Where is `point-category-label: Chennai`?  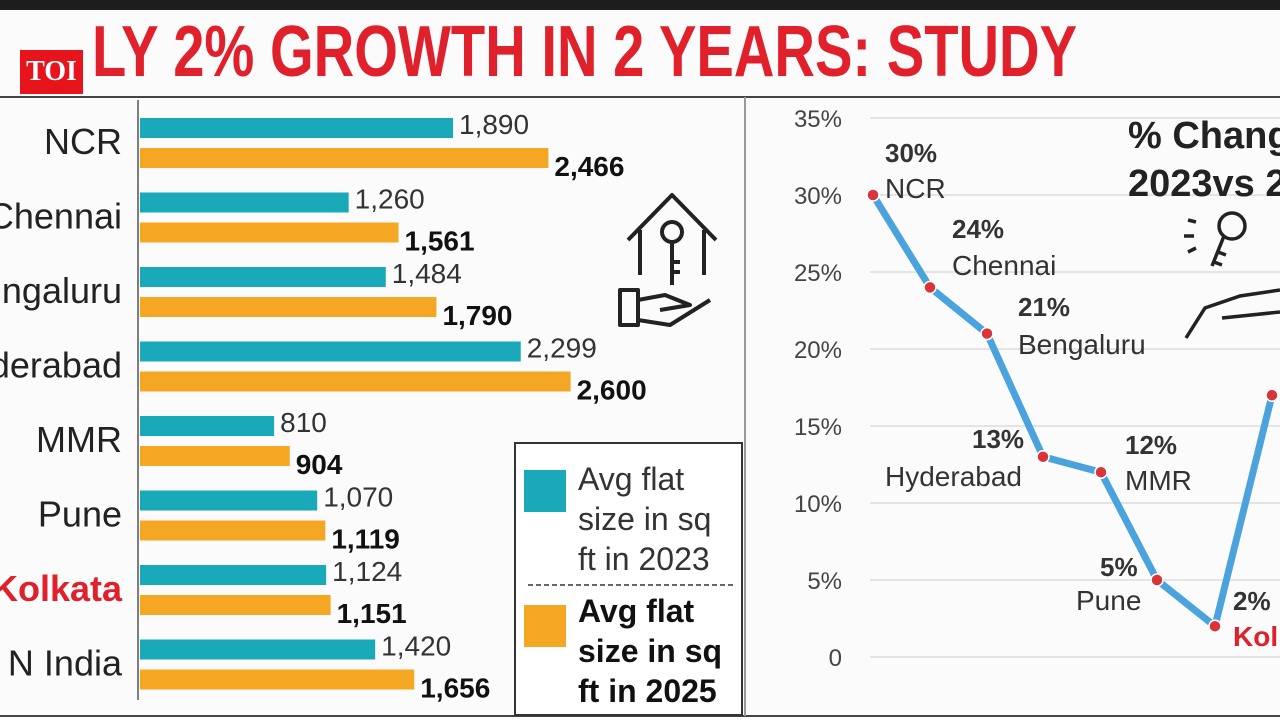
point-category-label: Chennai is located at coordinates (1004, 265).